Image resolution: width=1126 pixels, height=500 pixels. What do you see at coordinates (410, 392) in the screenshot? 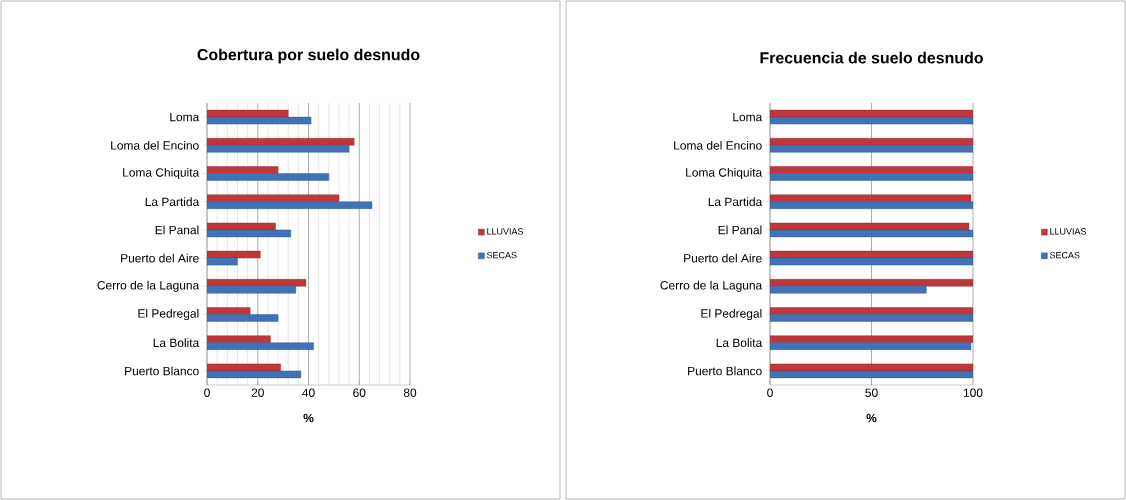
I see `x-tick-label: 80` at bounding box center [410, 392].